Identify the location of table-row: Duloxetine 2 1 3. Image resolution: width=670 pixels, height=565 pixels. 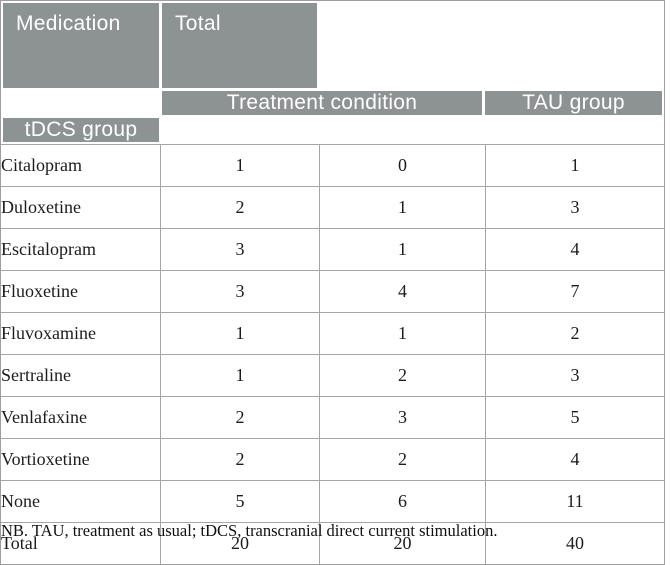
(332, 207).